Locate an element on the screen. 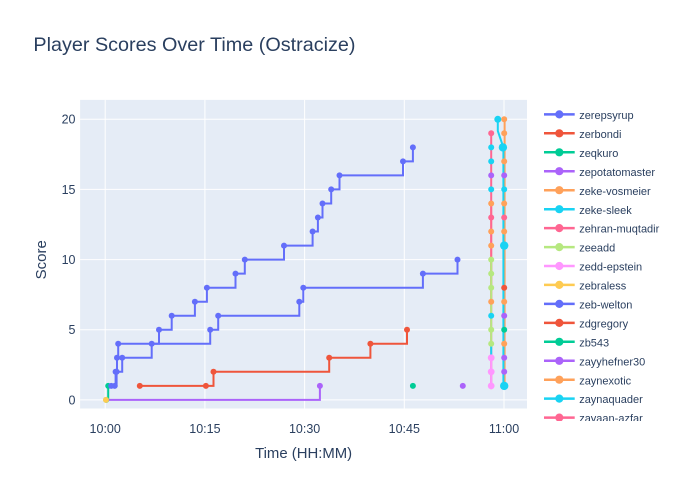 The width and height of the screenshot is (700, 500). svg-text: 10 is located at coordinates (69, 260).